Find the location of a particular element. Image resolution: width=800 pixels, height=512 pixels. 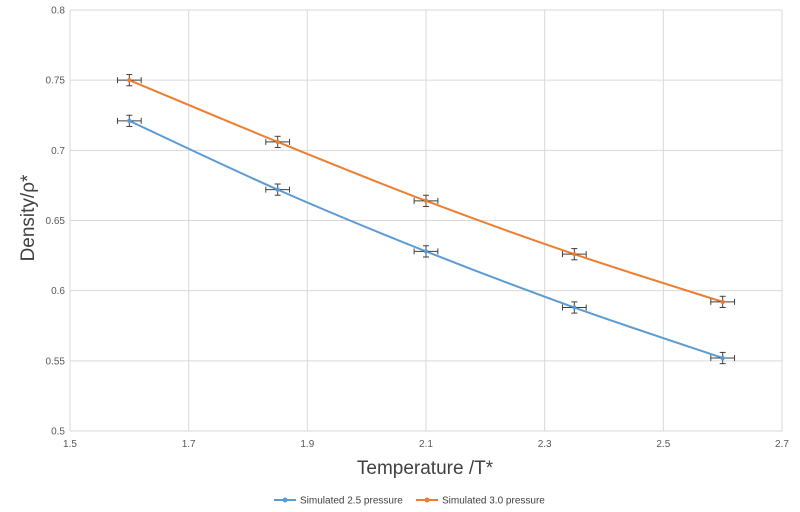

x-tick-label: 2.3 is located at coordinates (545, 444).